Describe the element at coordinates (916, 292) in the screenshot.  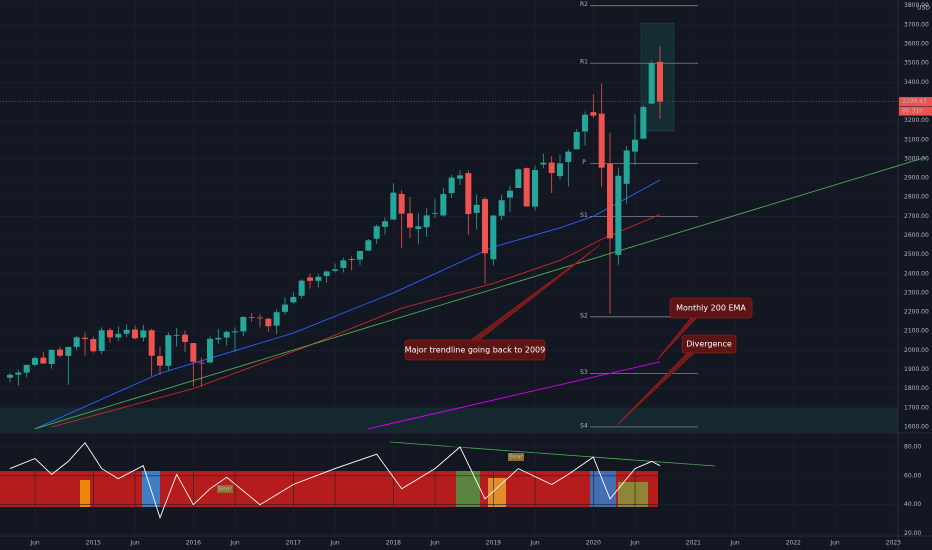
I see `y-tick-label: 2300.00` at that location.